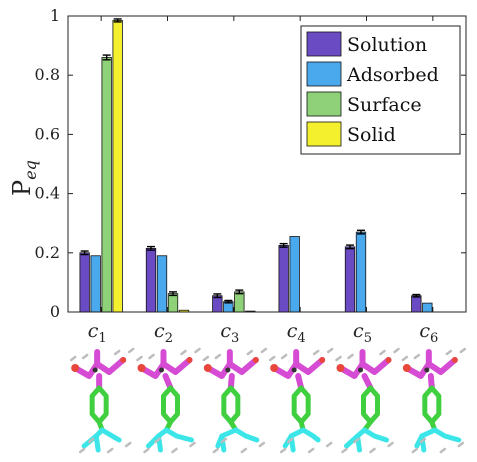 The height and width of the screenshot is (462, 477). I want to click on bar-adsorbed-c4, so click(294, 274).